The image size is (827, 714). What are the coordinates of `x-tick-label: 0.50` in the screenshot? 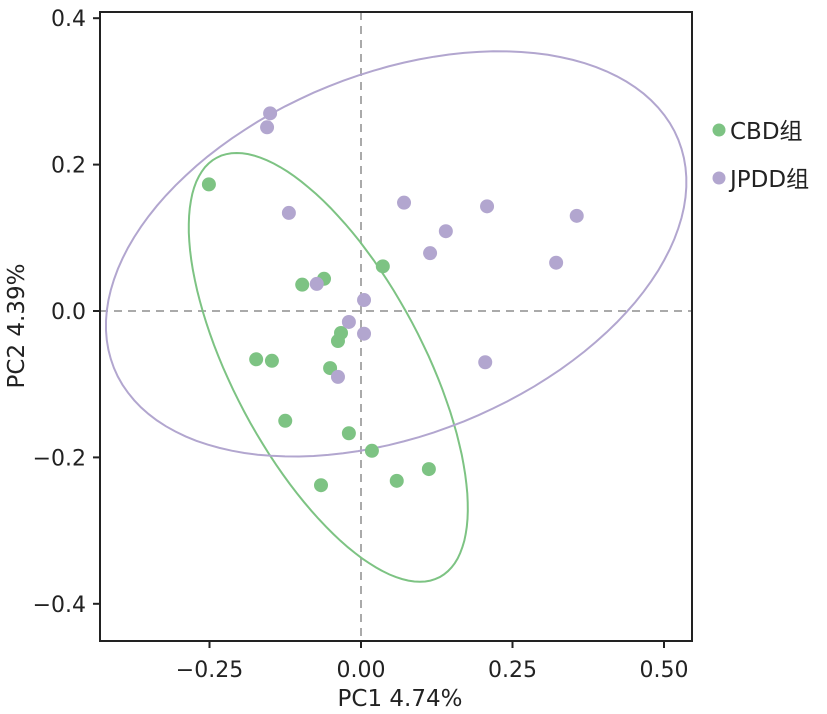 It's located at (664, 670).